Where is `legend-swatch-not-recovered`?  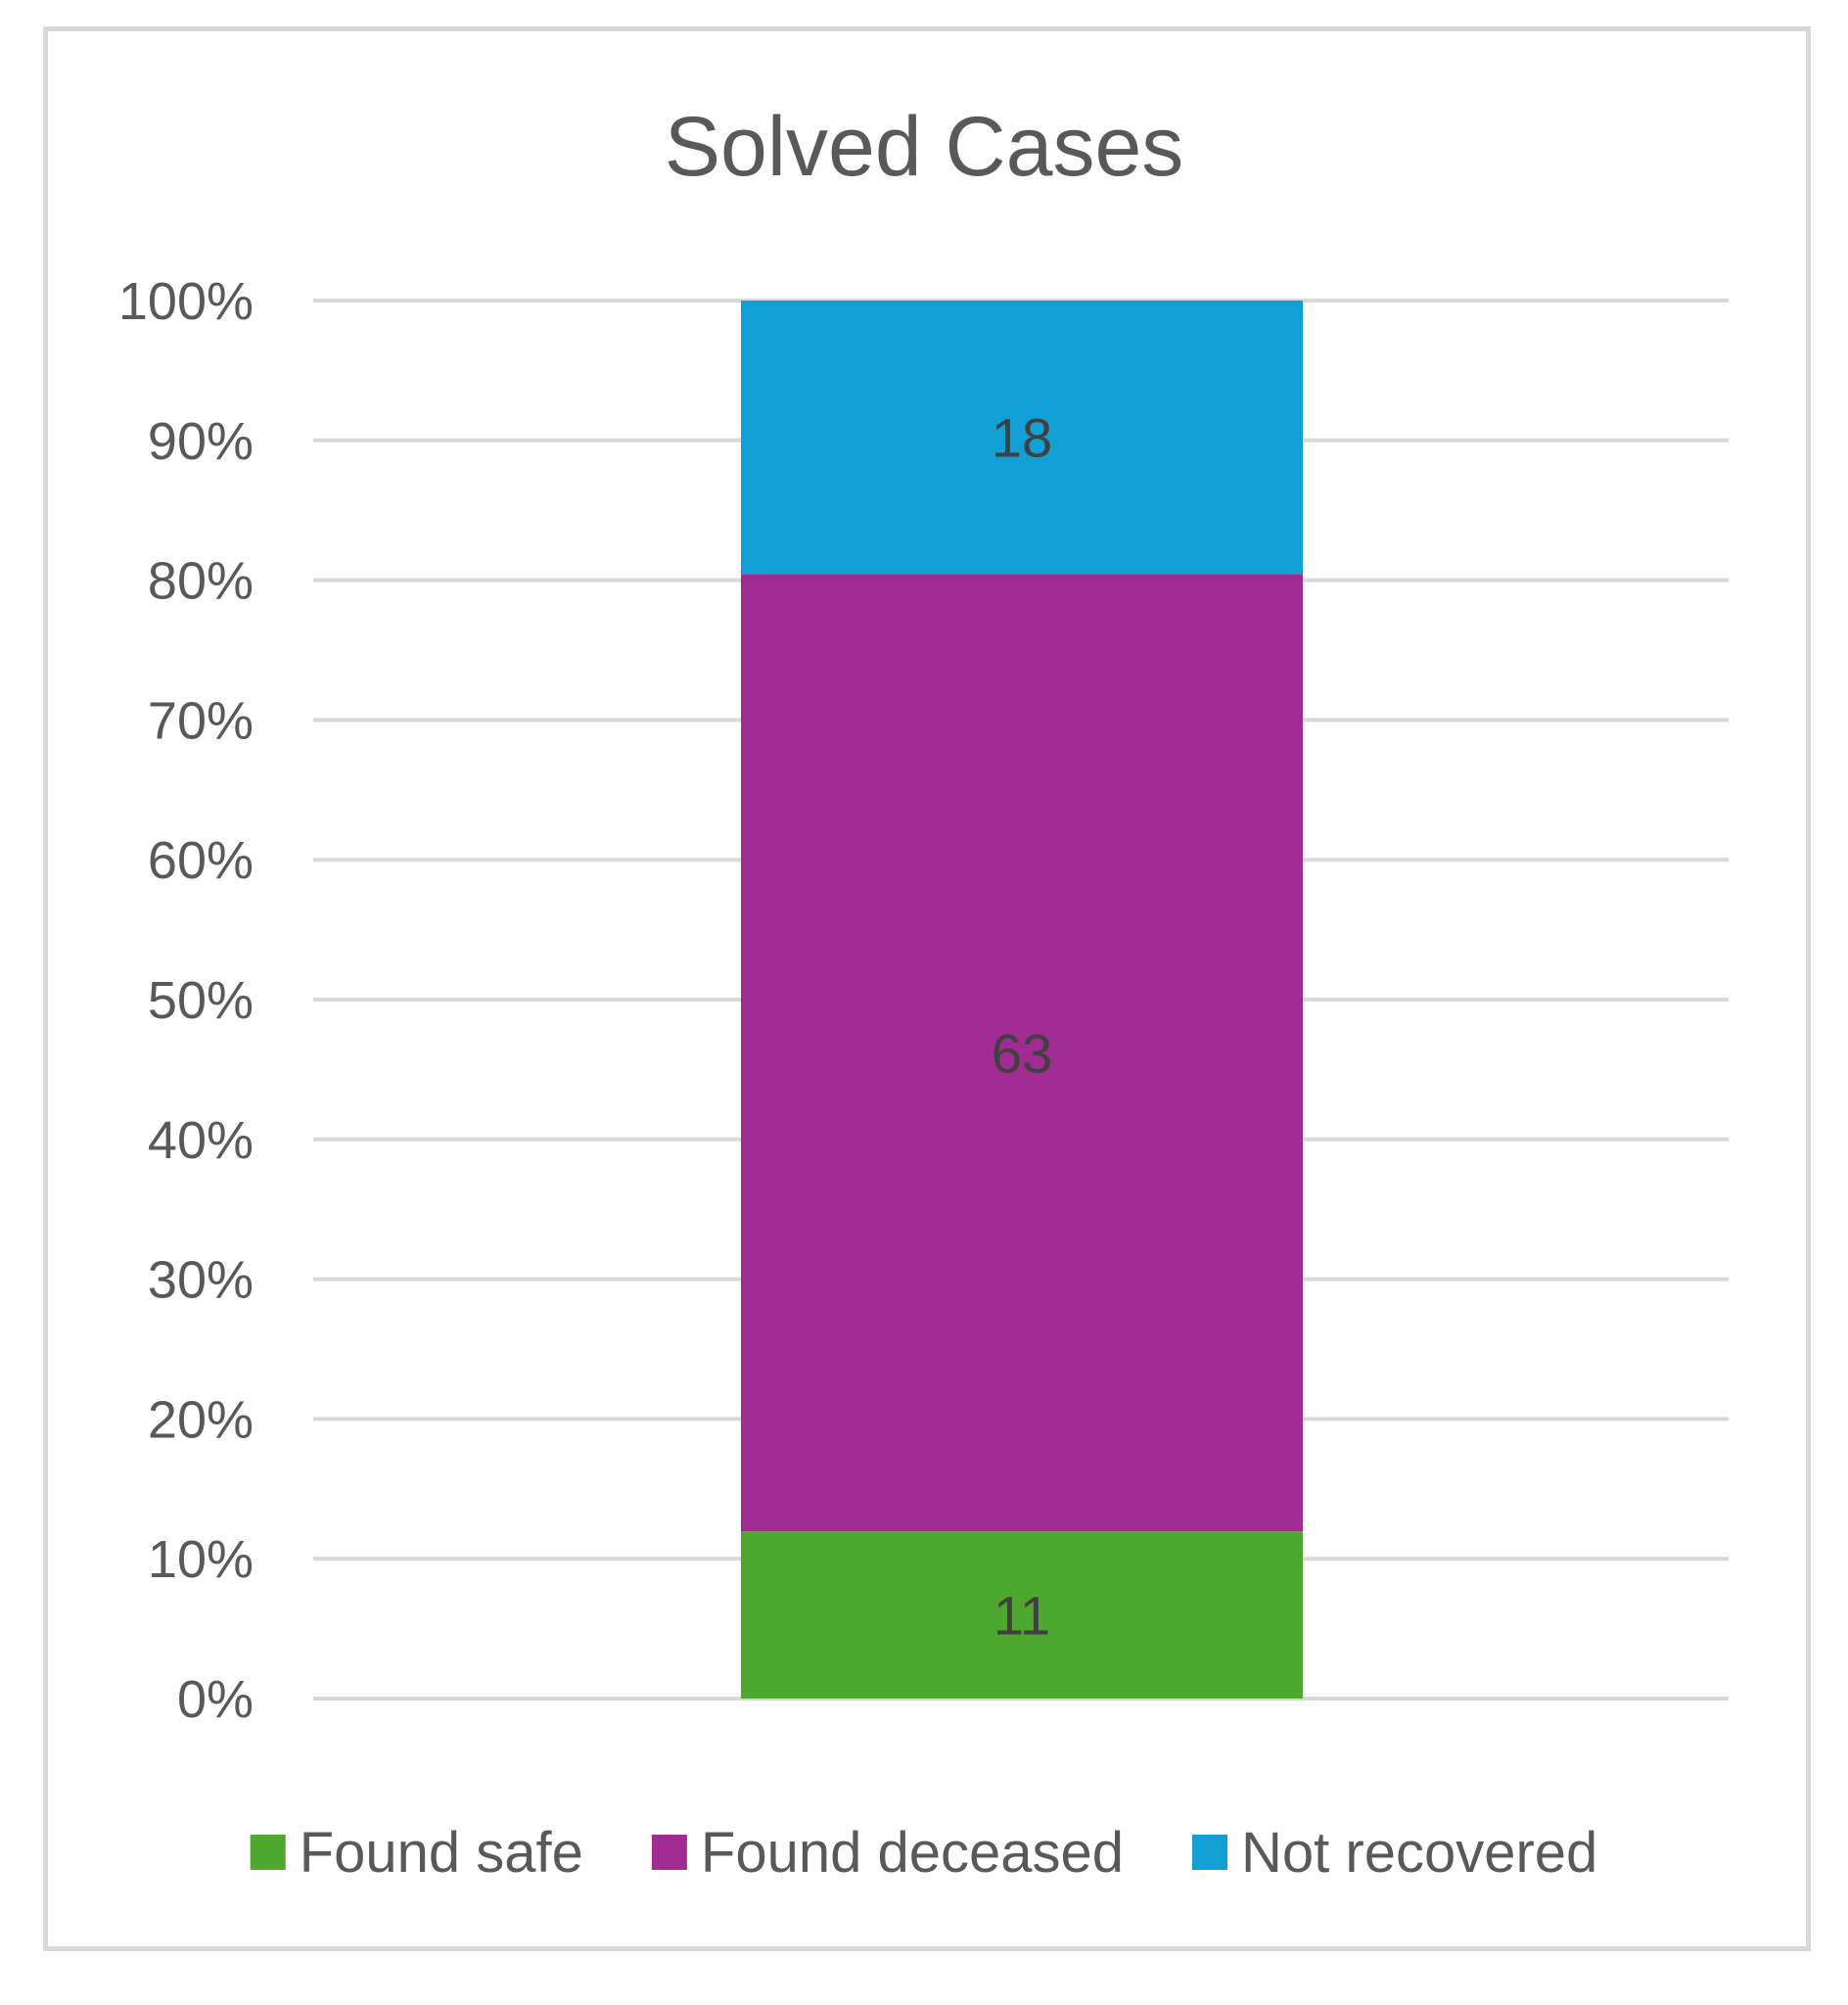
legend-swatch-not-recovered is located at coordinates (1210, 1852).